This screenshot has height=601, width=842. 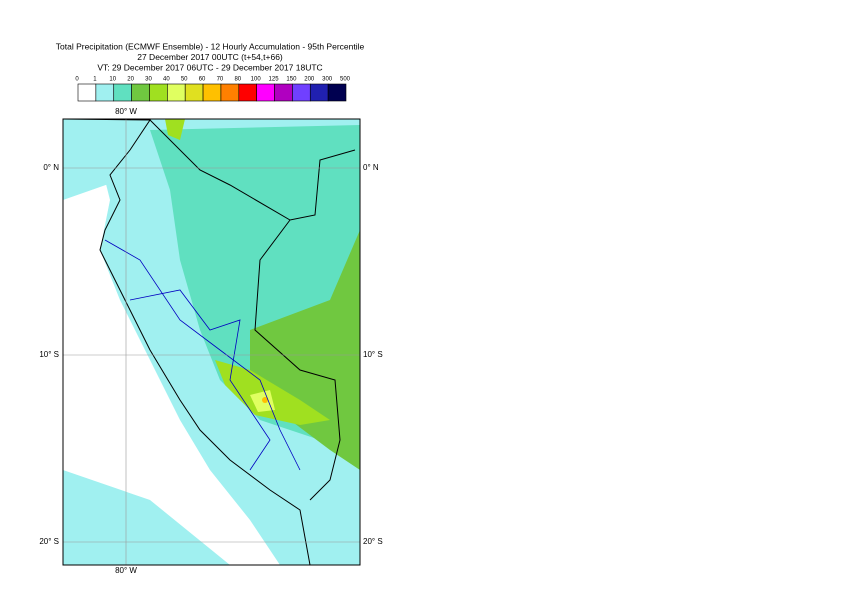 What do you see at coordinates (274, 80) in the screenshot?
I see `legend-label: 125` at bounding box center [274, 80].